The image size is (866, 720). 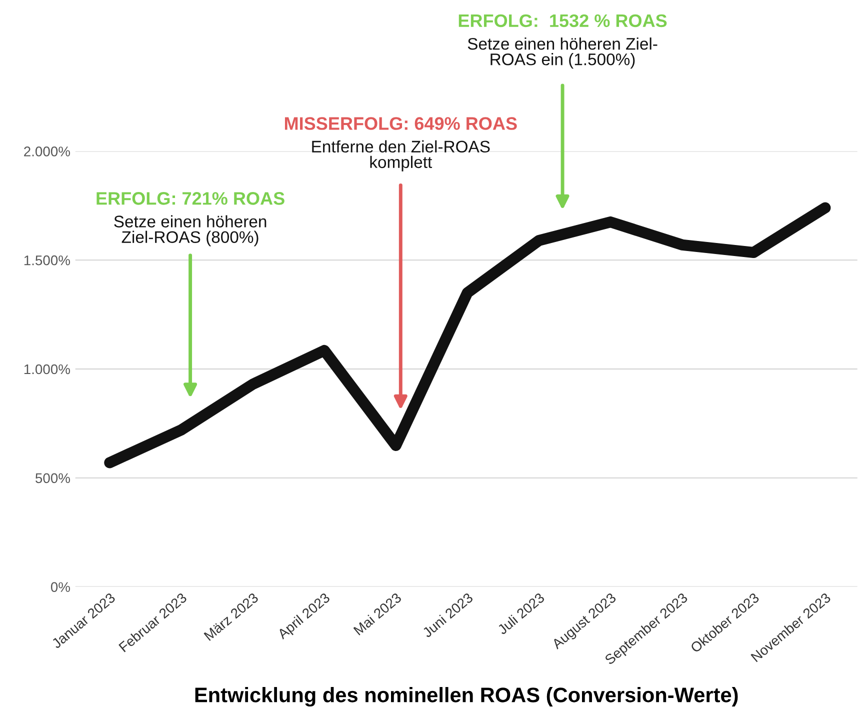 I want to click on y-tick-label: 0%, so click(x=60, y=587).